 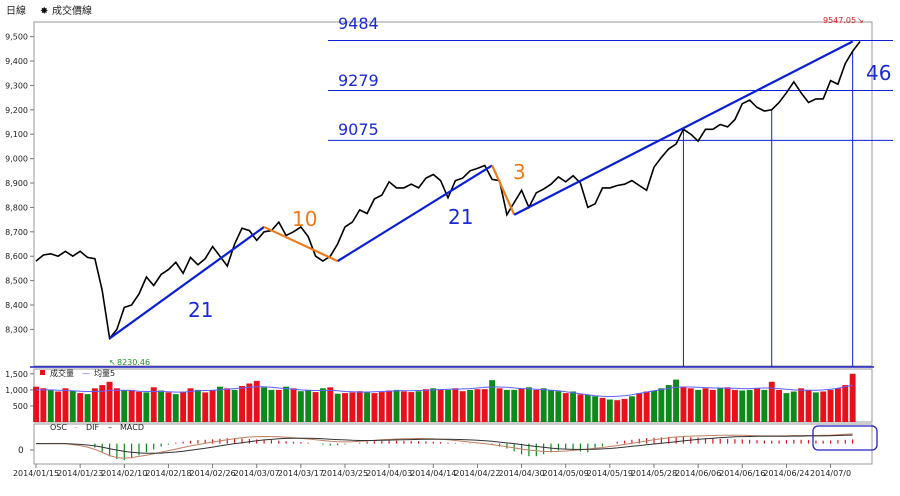 I want to click on volume-ma-label: 均量5, so click(x=104, y=373).